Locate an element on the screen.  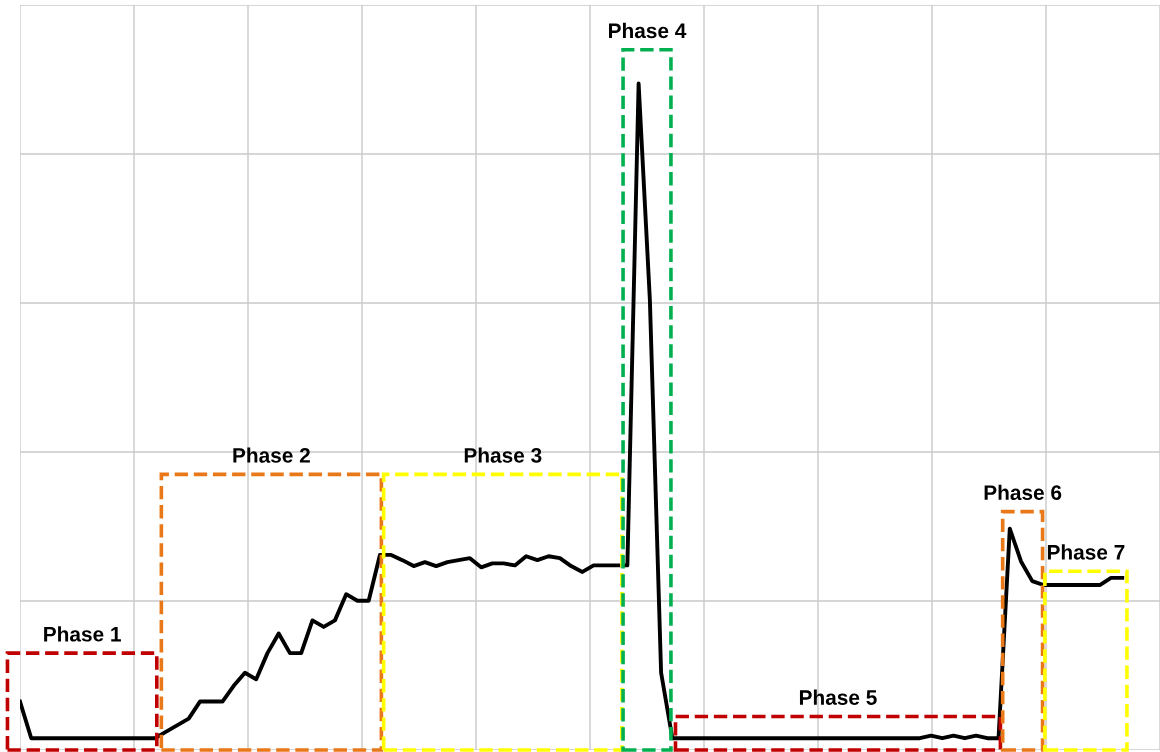
text: Phase 4 is located at coordinates (648, 30).